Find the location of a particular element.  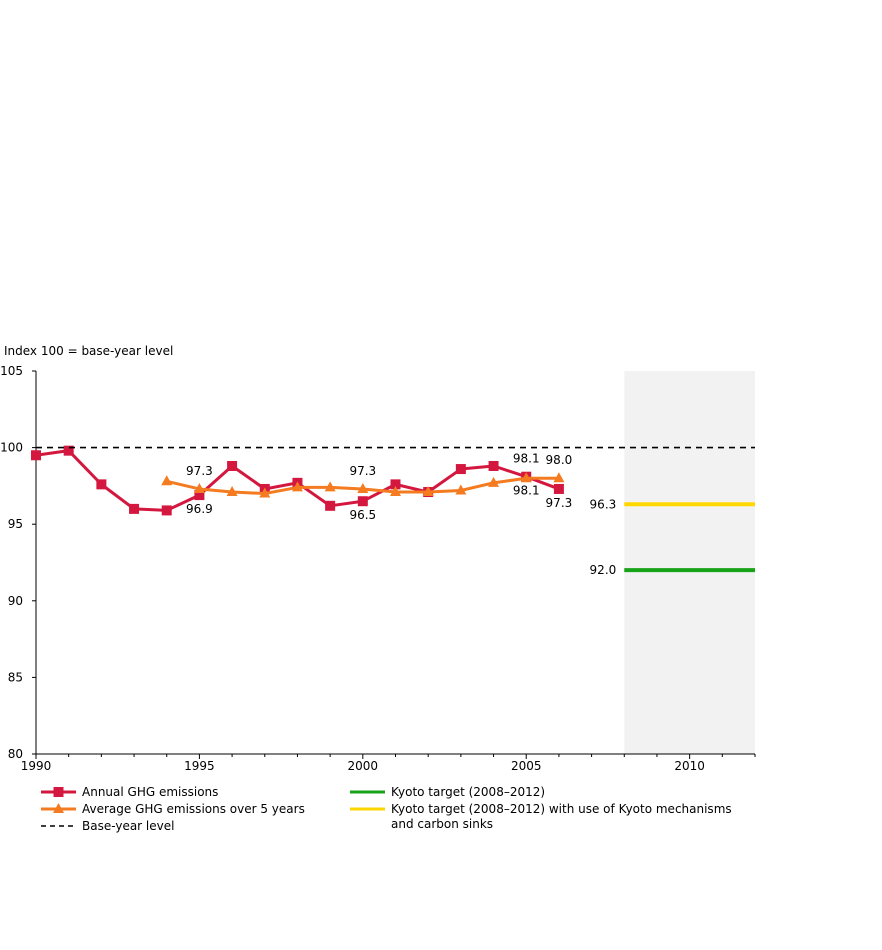

legend-label-line2: and carbon sinks is located at coordinates (442, 824).